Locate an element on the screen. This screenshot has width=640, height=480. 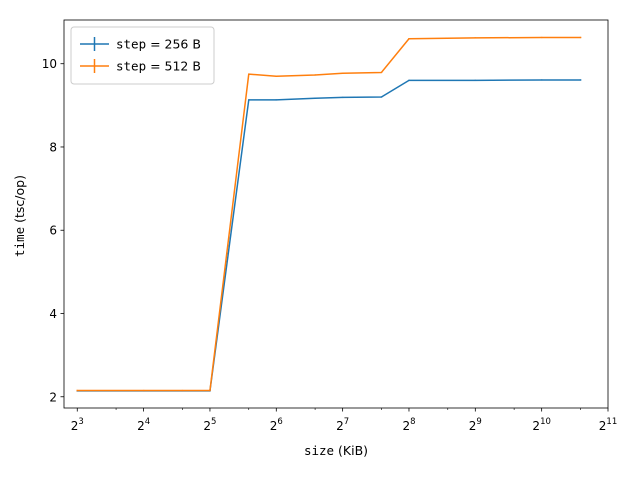
x-tick-label-7: 210 is located at coordinates (541, 425).